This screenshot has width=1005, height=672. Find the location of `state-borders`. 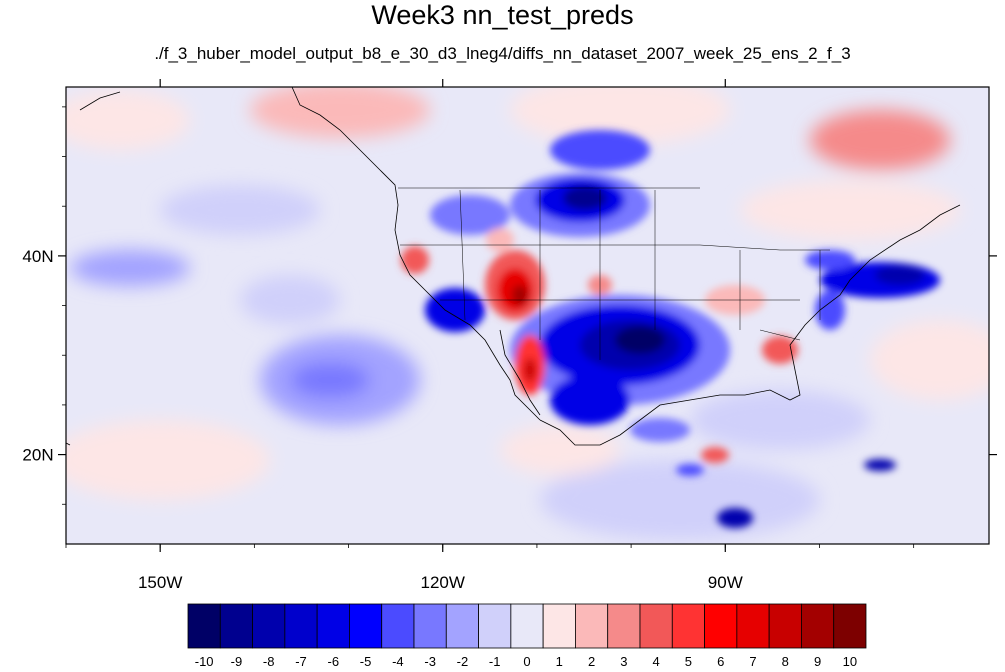

state-borders is located at coordinates (614, 273).